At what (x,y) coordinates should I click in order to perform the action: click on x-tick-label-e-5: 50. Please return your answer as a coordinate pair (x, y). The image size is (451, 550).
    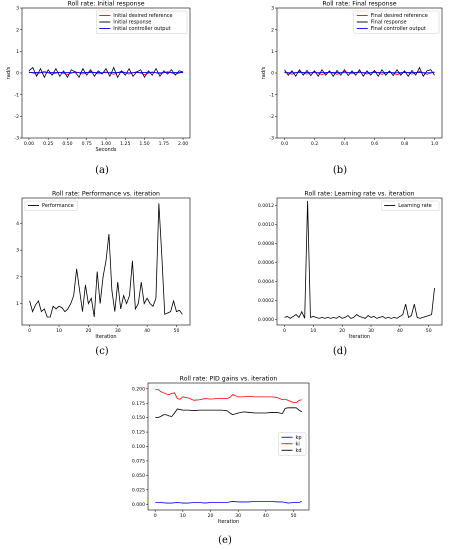
    Looking at the image, I should click on (294, 516).